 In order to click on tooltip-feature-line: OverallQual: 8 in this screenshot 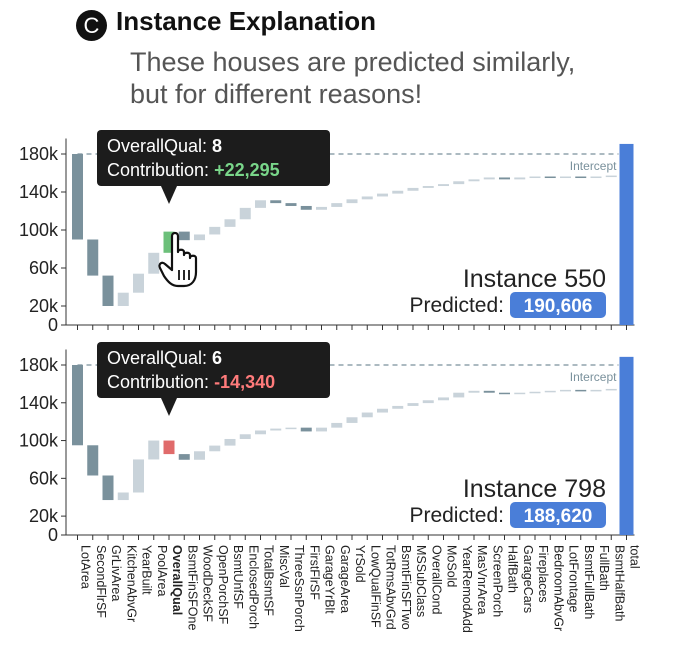, I will do `click(164, 146)`.